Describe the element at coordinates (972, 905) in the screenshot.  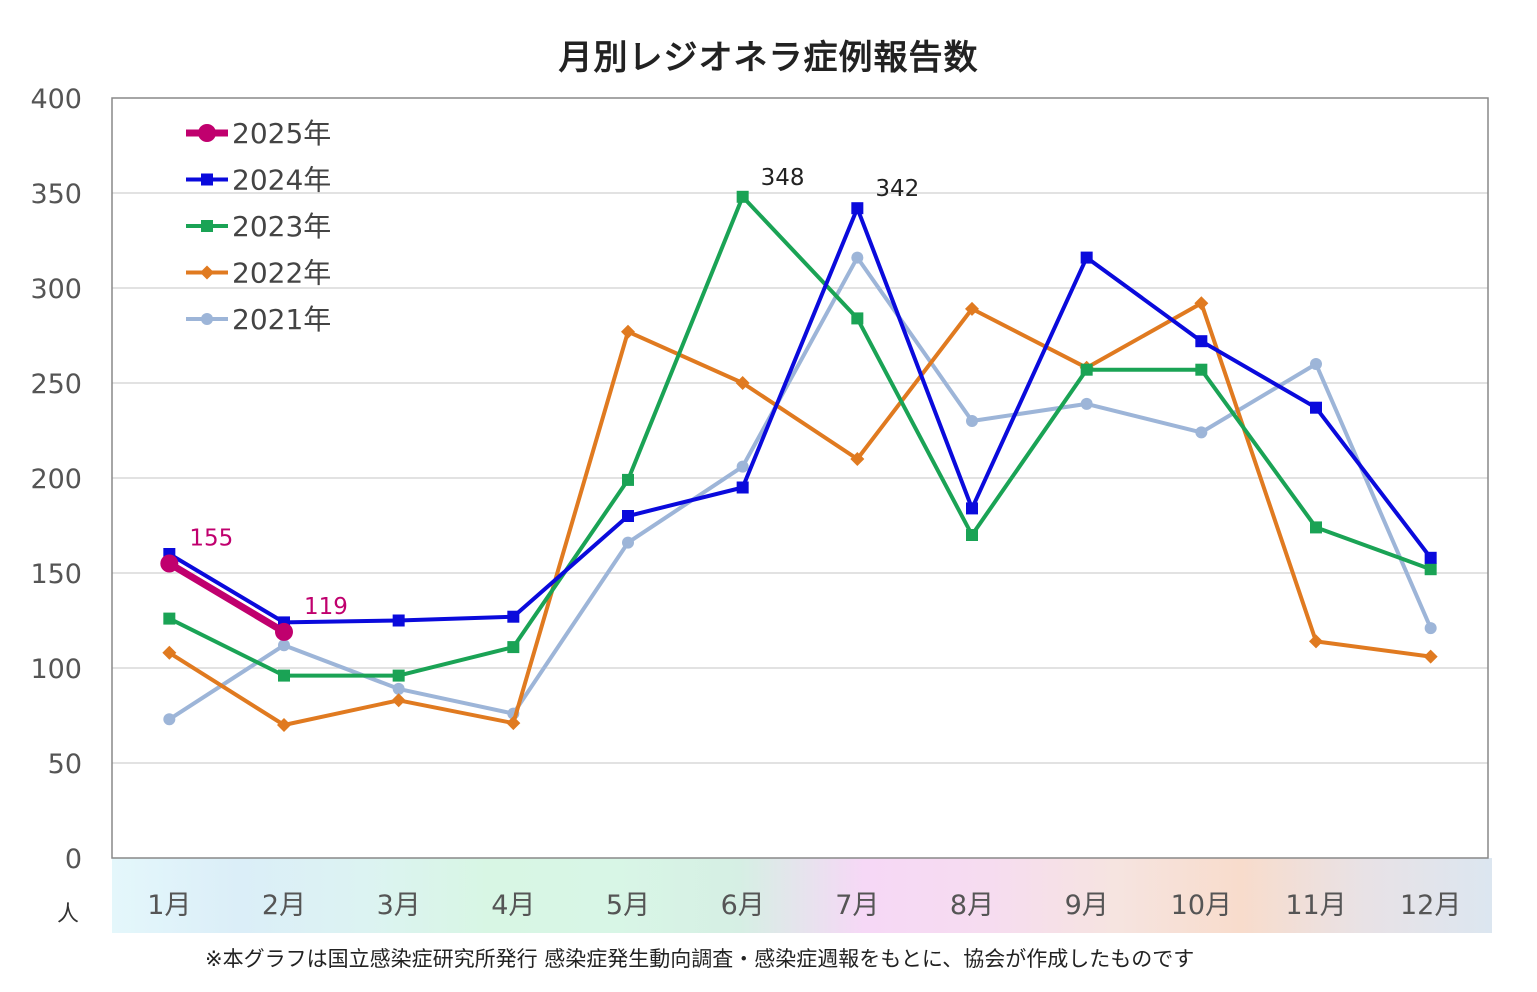
I see `x-tick-label: 8月` at that location.